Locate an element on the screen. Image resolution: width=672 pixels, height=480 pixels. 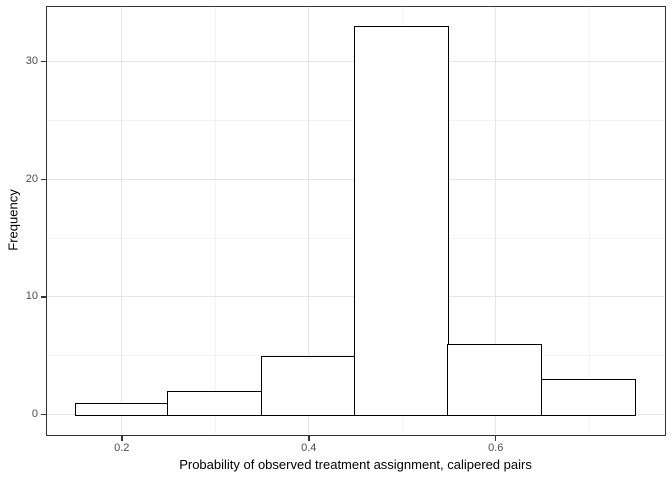
y-tick-label: 10 is located at coordinates (31, 296).